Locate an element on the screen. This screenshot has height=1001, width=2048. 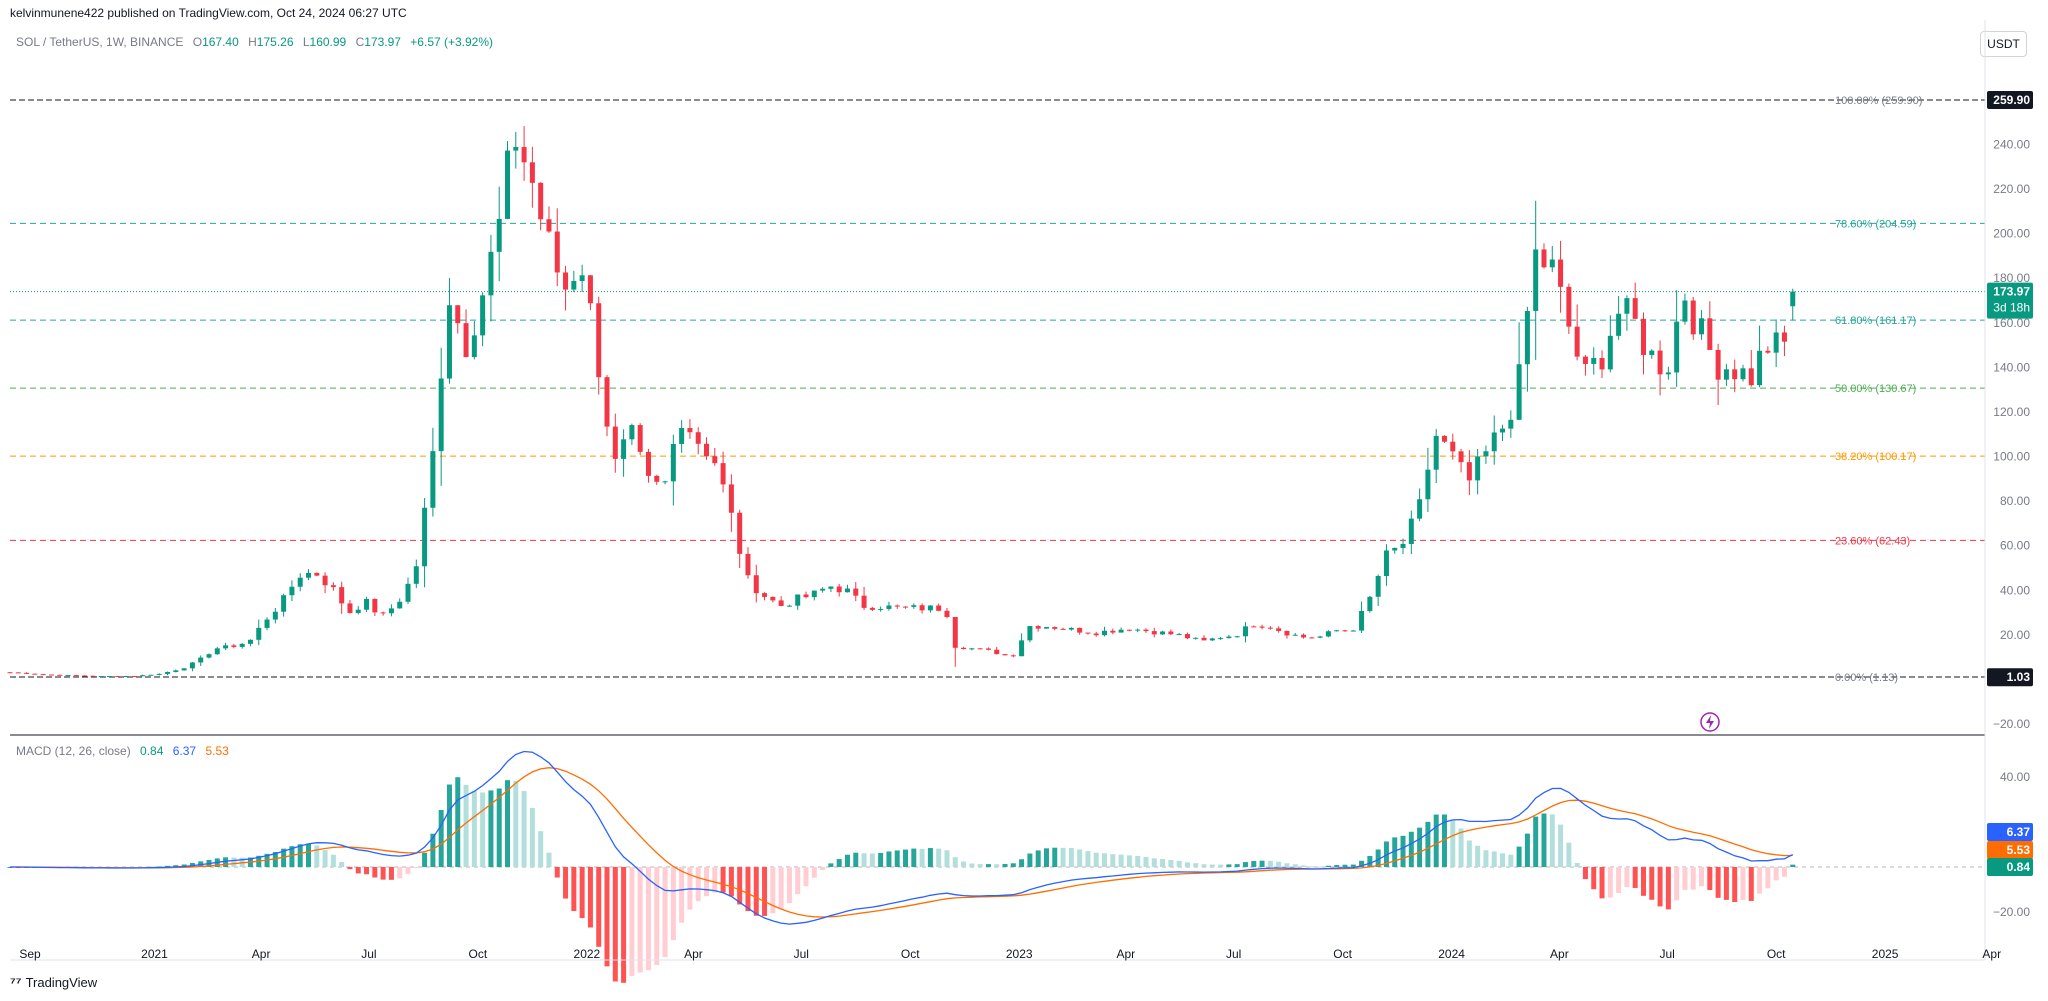
fib-label-5: 23.60% (62.43) is located at coordinates (1872, 541).